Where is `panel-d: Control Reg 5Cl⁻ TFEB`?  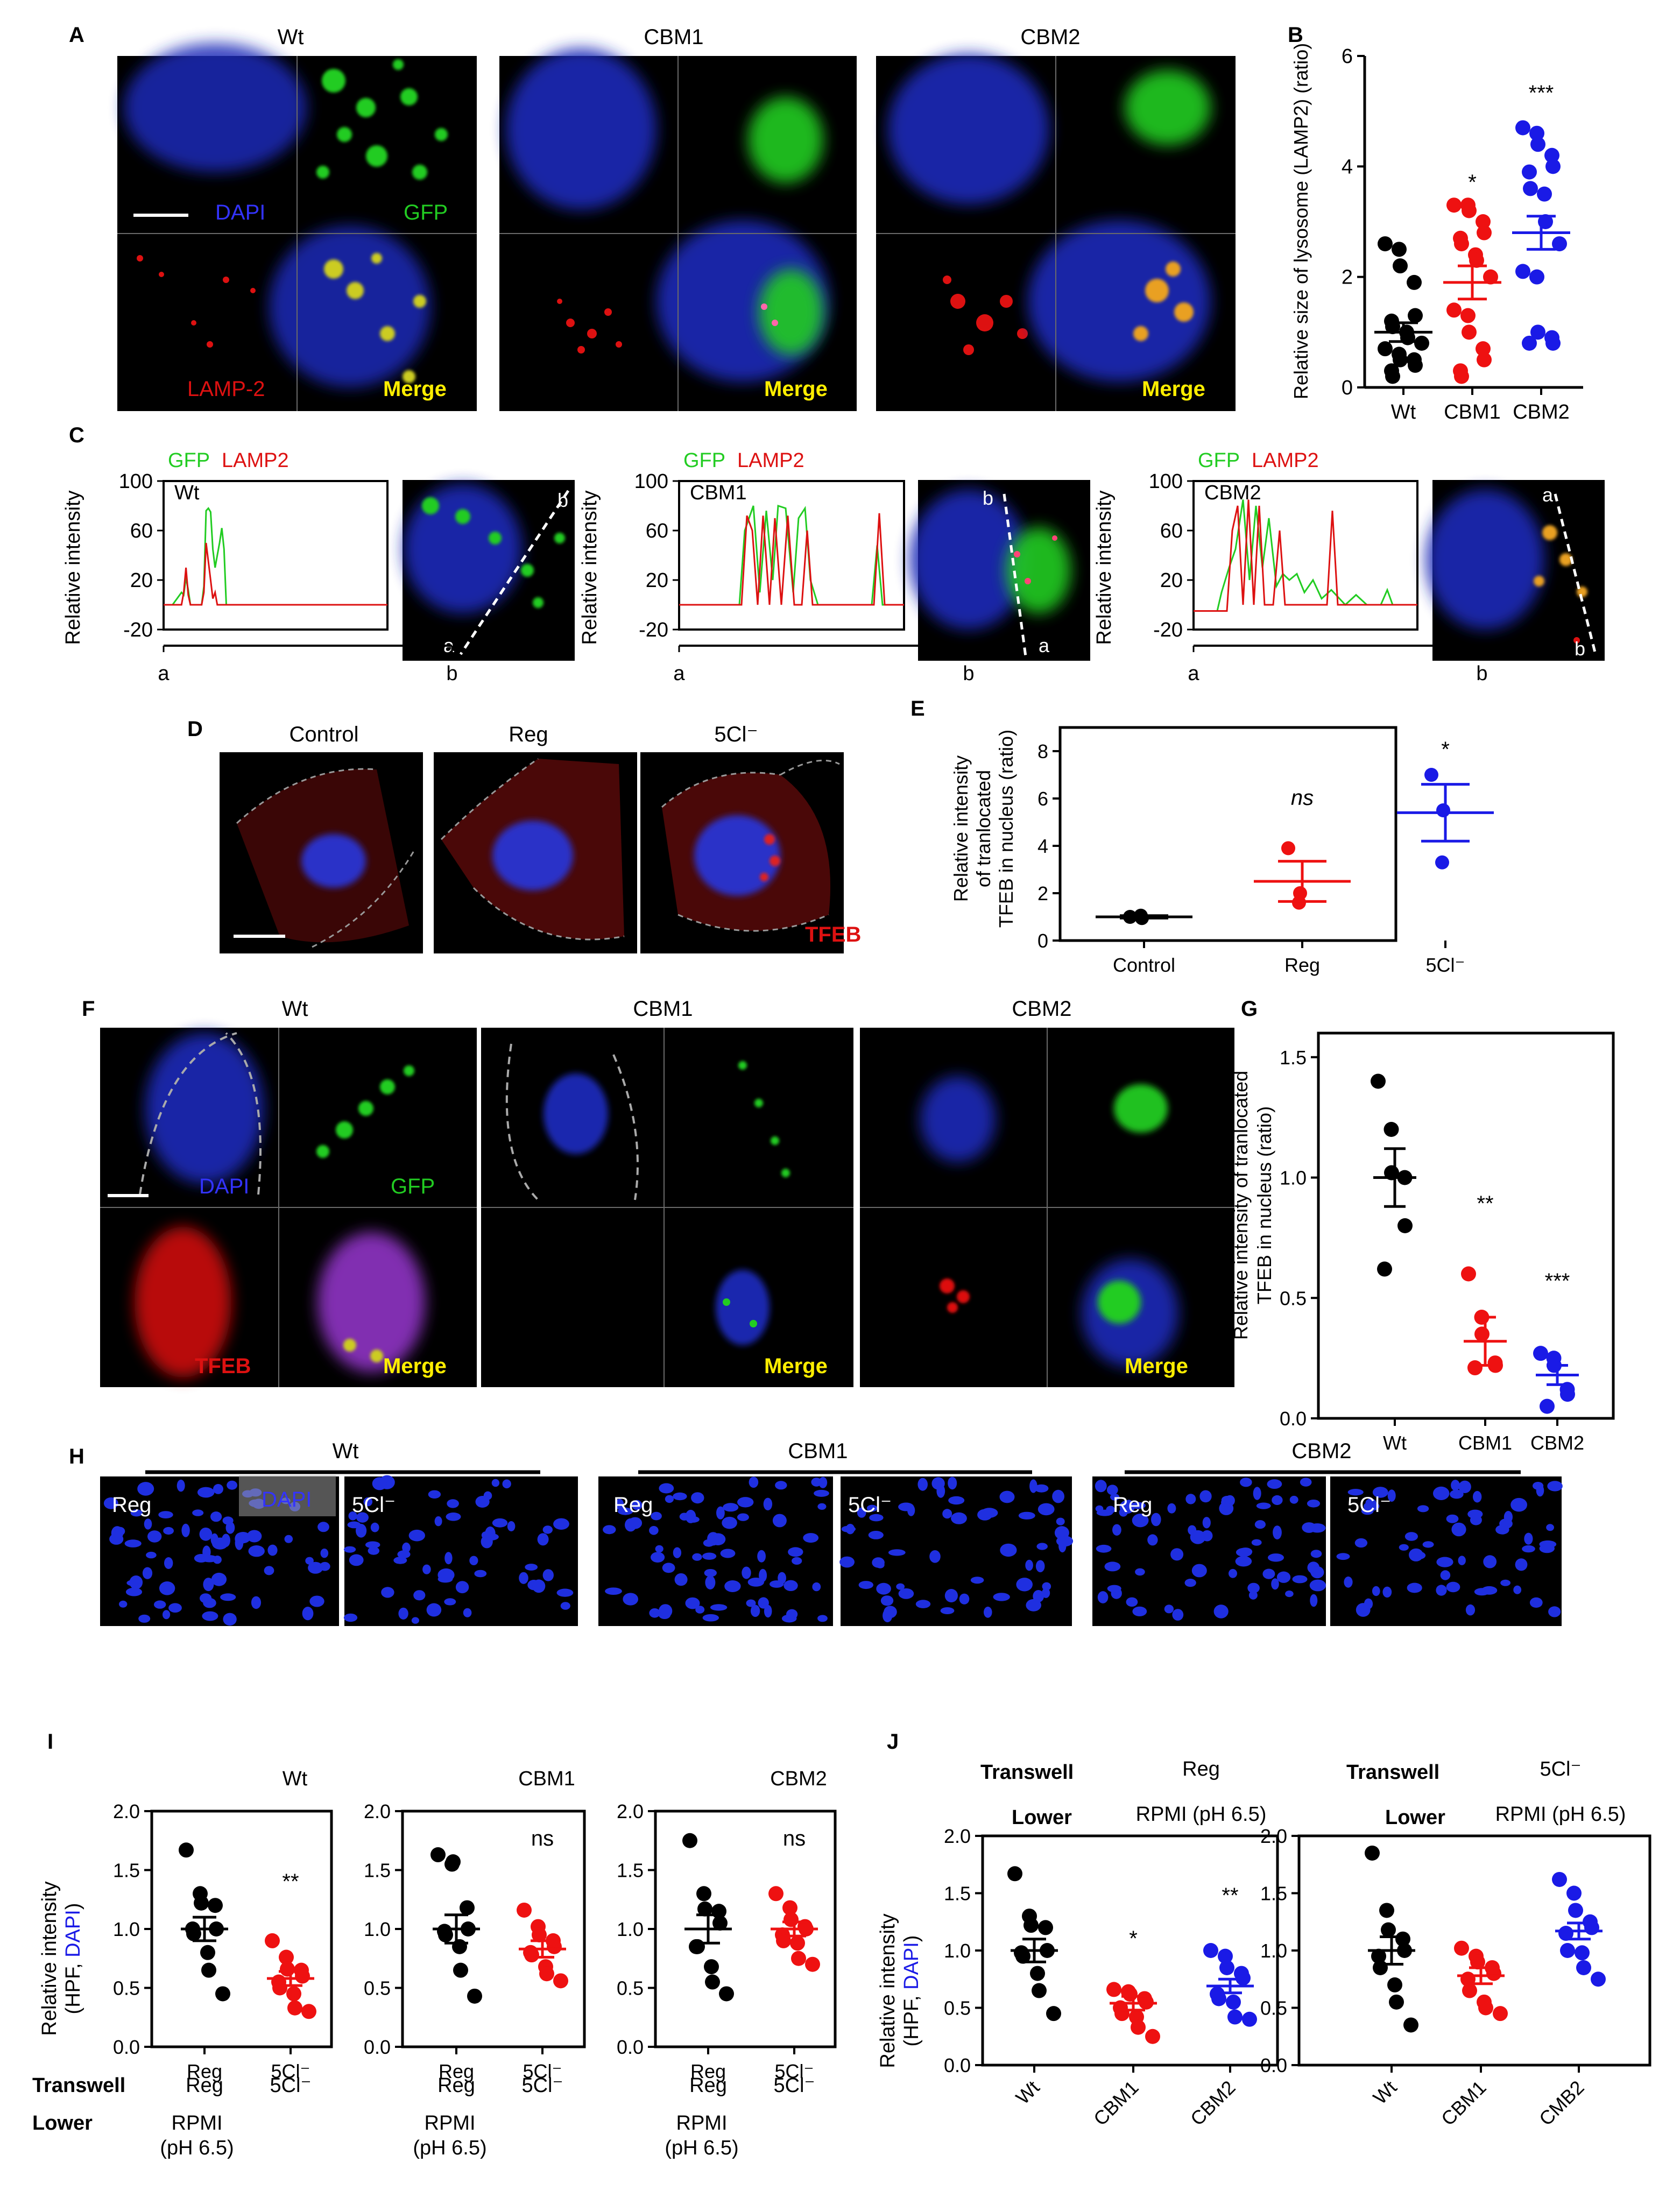 panel-d: Control Reg 5Cl⁻ TFEB is located at coordinates (540, 838).